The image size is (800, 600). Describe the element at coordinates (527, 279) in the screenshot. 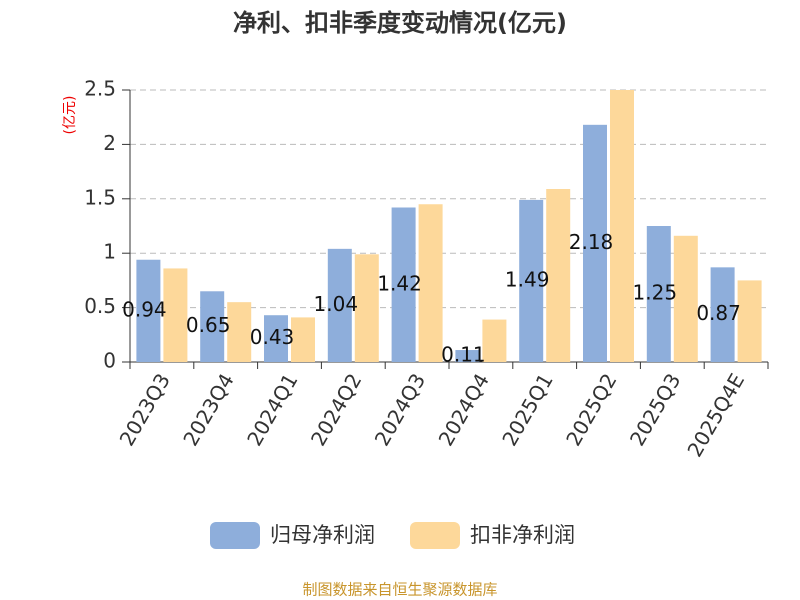

I see `data-label: 1.49` at that location.